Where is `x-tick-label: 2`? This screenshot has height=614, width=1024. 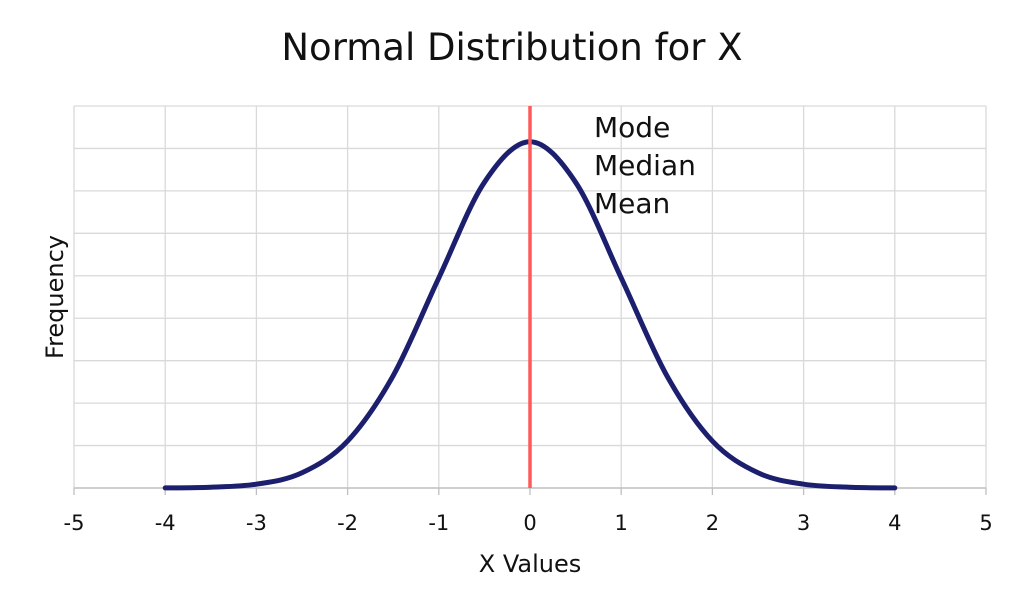
x-tick-label: 2 is located at coordinates (712, 523).